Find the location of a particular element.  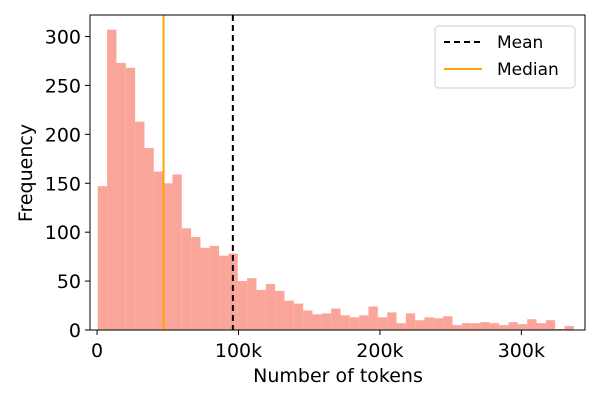

y-tick-label: 100 is located at coordinates (63, 233).